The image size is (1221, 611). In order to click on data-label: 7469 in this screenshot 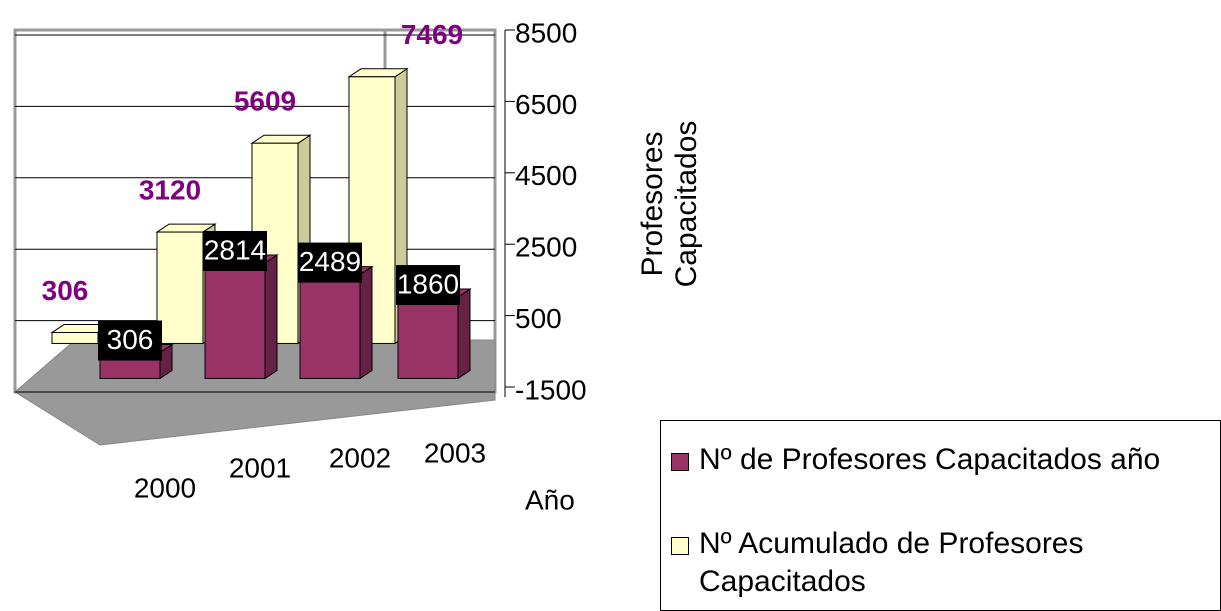, I will do `click(432, 34)`.